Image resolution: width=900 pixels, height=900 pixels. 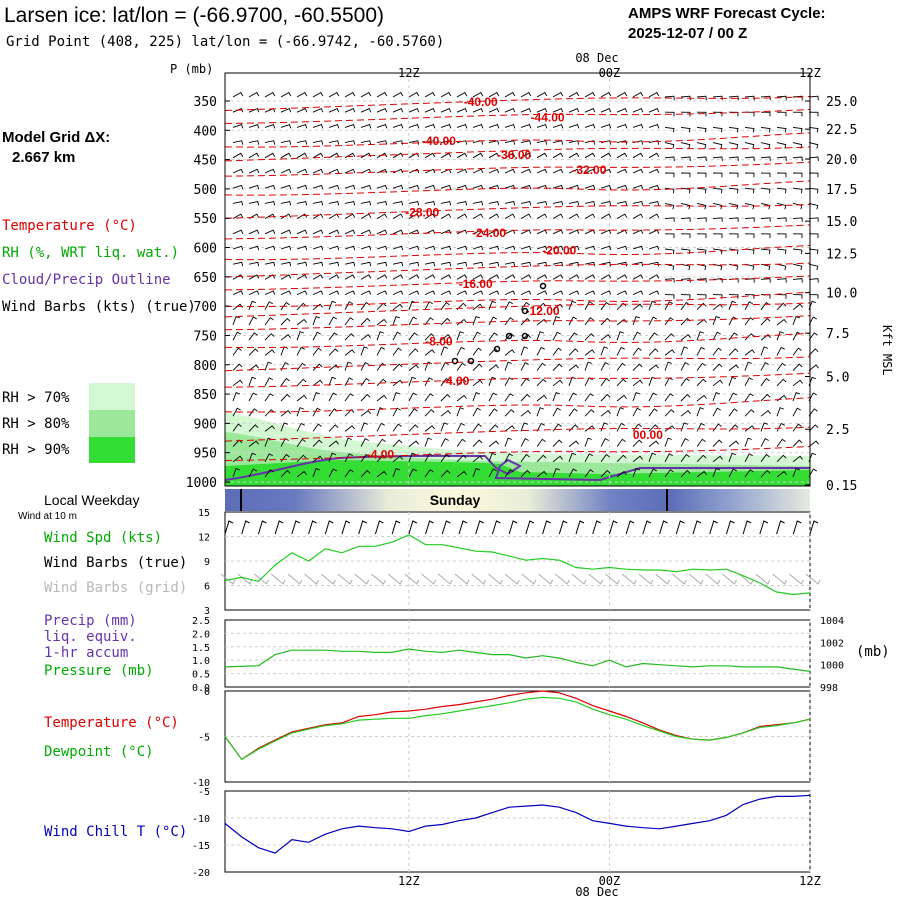 I want to click on weekday-bar, so click(x=517, y=500).